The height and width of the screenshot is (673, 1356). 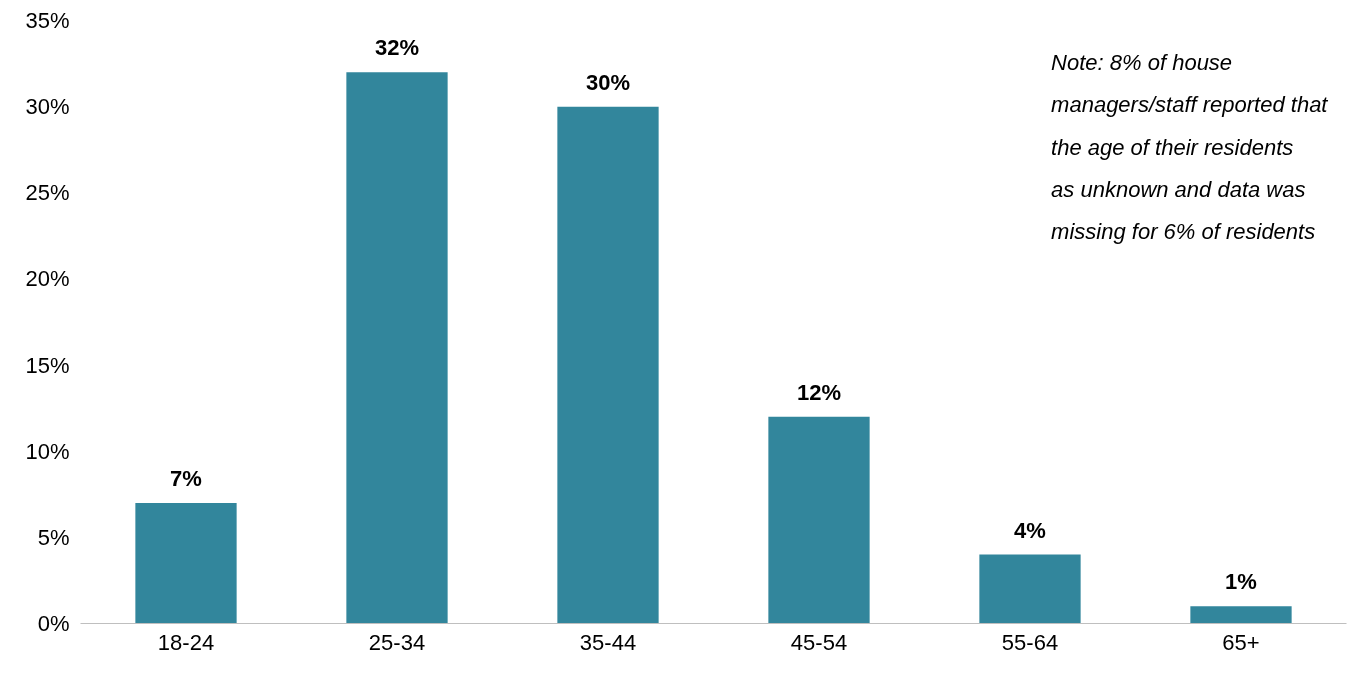 What do you see at coordinates (47, 365) in the screenshot?
I see `y-tick-label: 15%` at bounding box center [47, 365].